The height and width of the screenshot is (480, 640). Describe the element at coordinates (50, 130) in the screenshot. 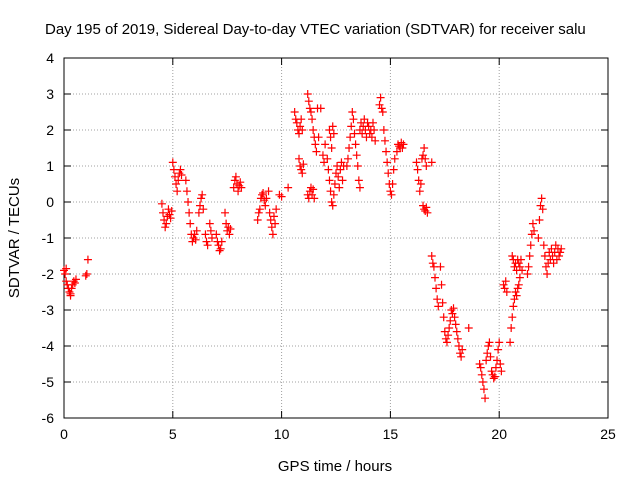

I see `y-tick-label: 2` at that location.